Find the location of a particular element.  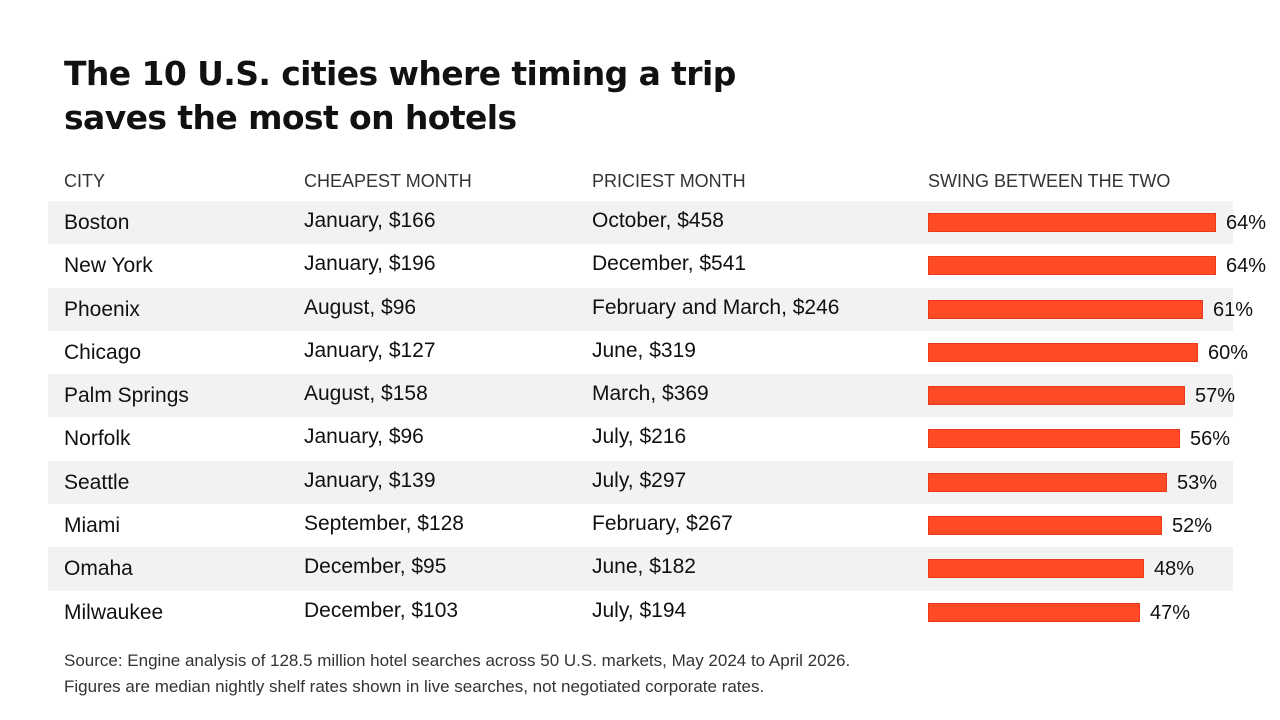

cheapest-month-value: August, $158 is located at coordinates (366, 394).